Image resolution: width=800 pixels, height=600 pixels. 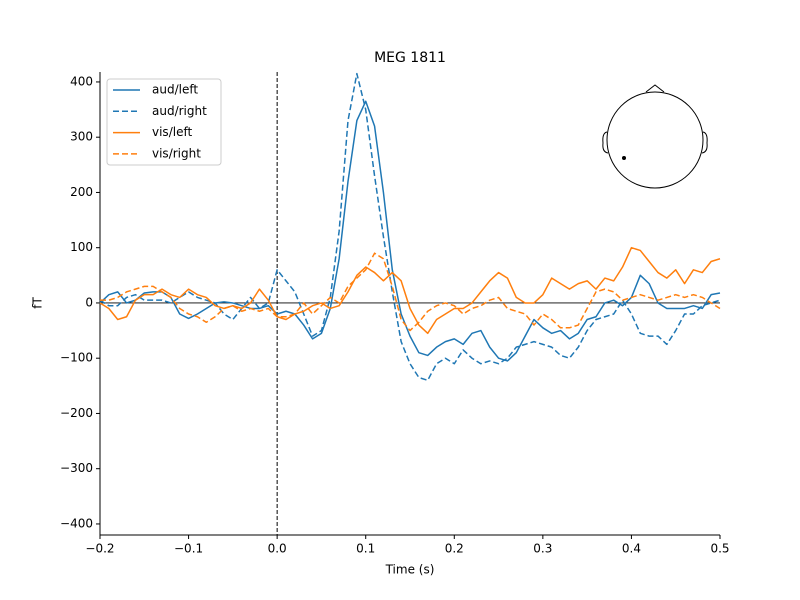 I want to click on y-tick-label: −100, so click(x=76, y=358).